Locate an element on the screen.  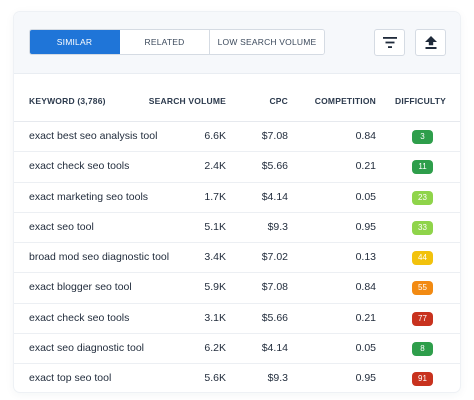
search-volume-cell: 5.6K is located at coordinates (215, 378).